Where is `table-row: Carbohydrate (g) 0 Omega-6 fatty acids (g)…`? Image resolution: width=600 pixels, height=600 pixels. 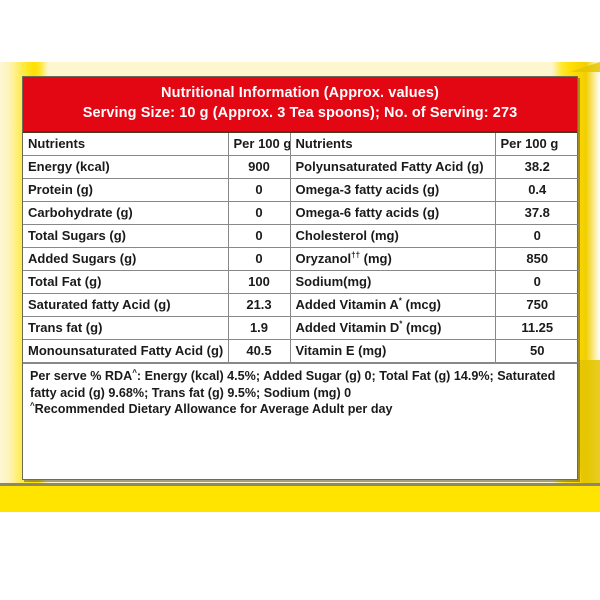
table-row: Carbohydrate (g) 0 Omega-6 fatty acids (g)… is located at coordinates (301, 213).